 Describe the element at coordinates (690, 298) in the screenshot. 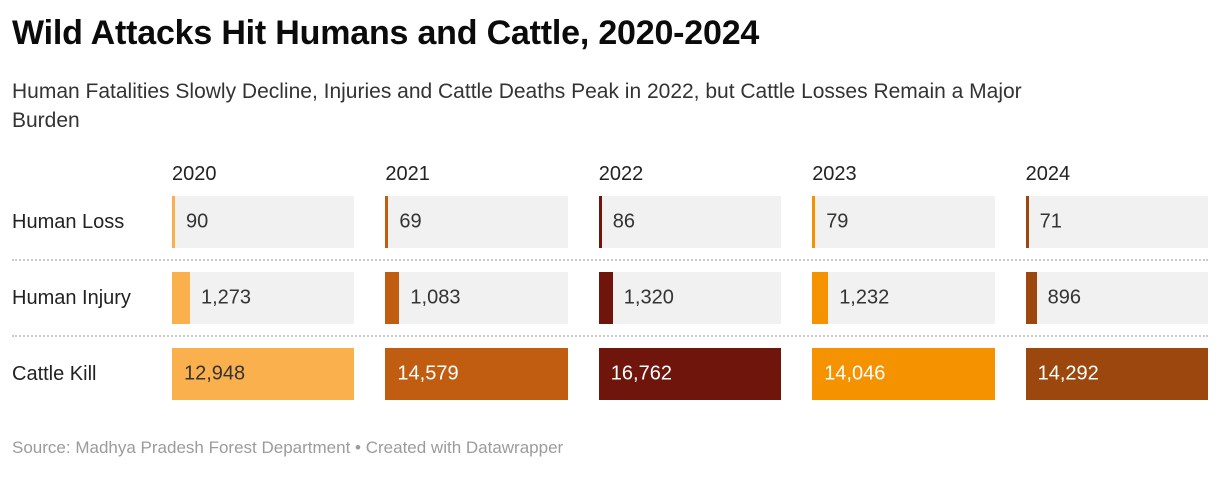

I see `bar-cell: 1,320` at that location.